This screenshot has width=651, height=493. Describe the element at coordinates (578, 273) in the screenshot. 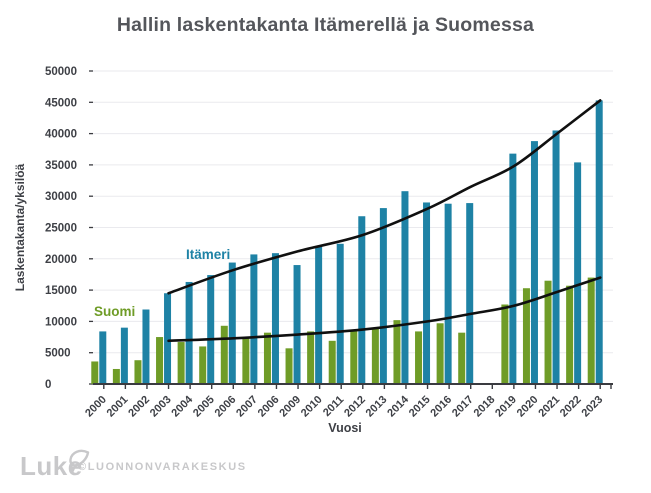

I see `bar-itameri-2022` at that location.